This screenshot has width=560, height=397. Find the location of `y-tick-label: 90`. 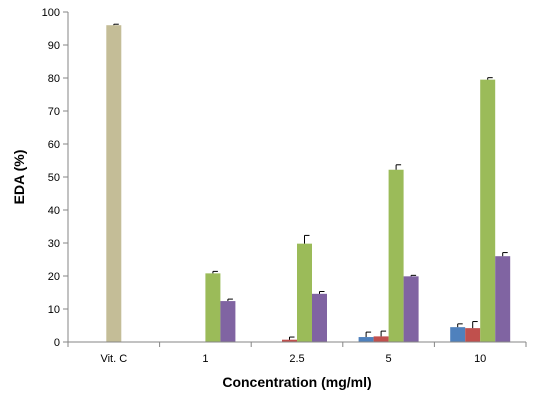

y-tick-label: 90 is located at coordinates (54, 46).